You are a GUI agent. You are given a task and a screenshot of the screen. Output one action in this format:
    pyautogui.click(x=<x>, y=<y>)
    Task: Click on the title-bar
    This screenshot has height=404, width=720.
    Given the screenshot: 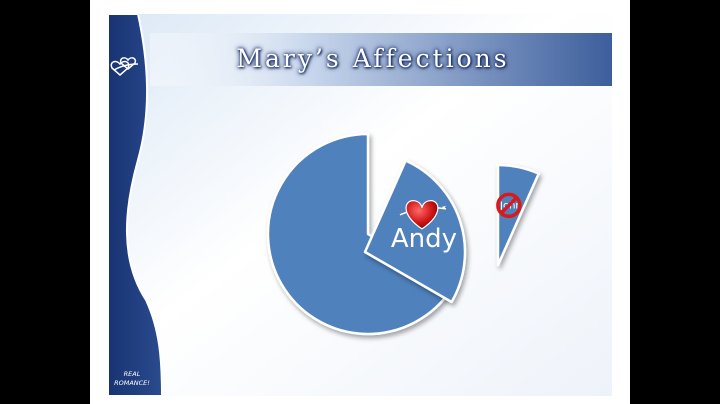 What is the action you would take?
    pyautogui.click(x=381, y=59)
    